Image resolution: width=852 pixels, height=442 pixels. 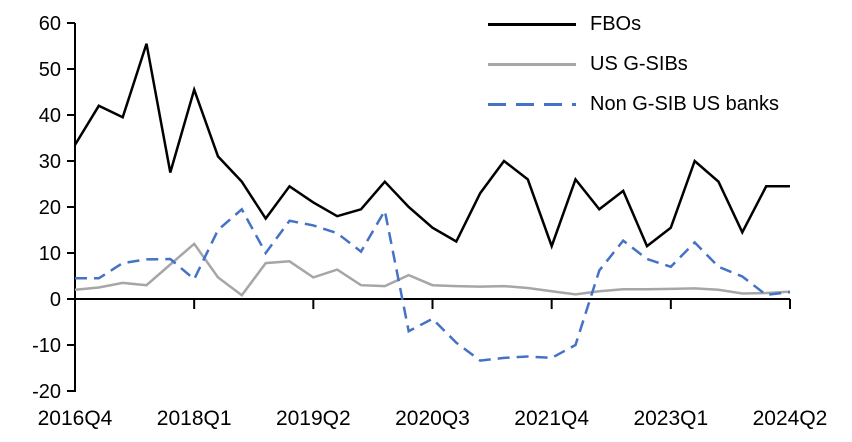 I want to click on legend-swatch-us-gsibs, so click(x=532, y=64).